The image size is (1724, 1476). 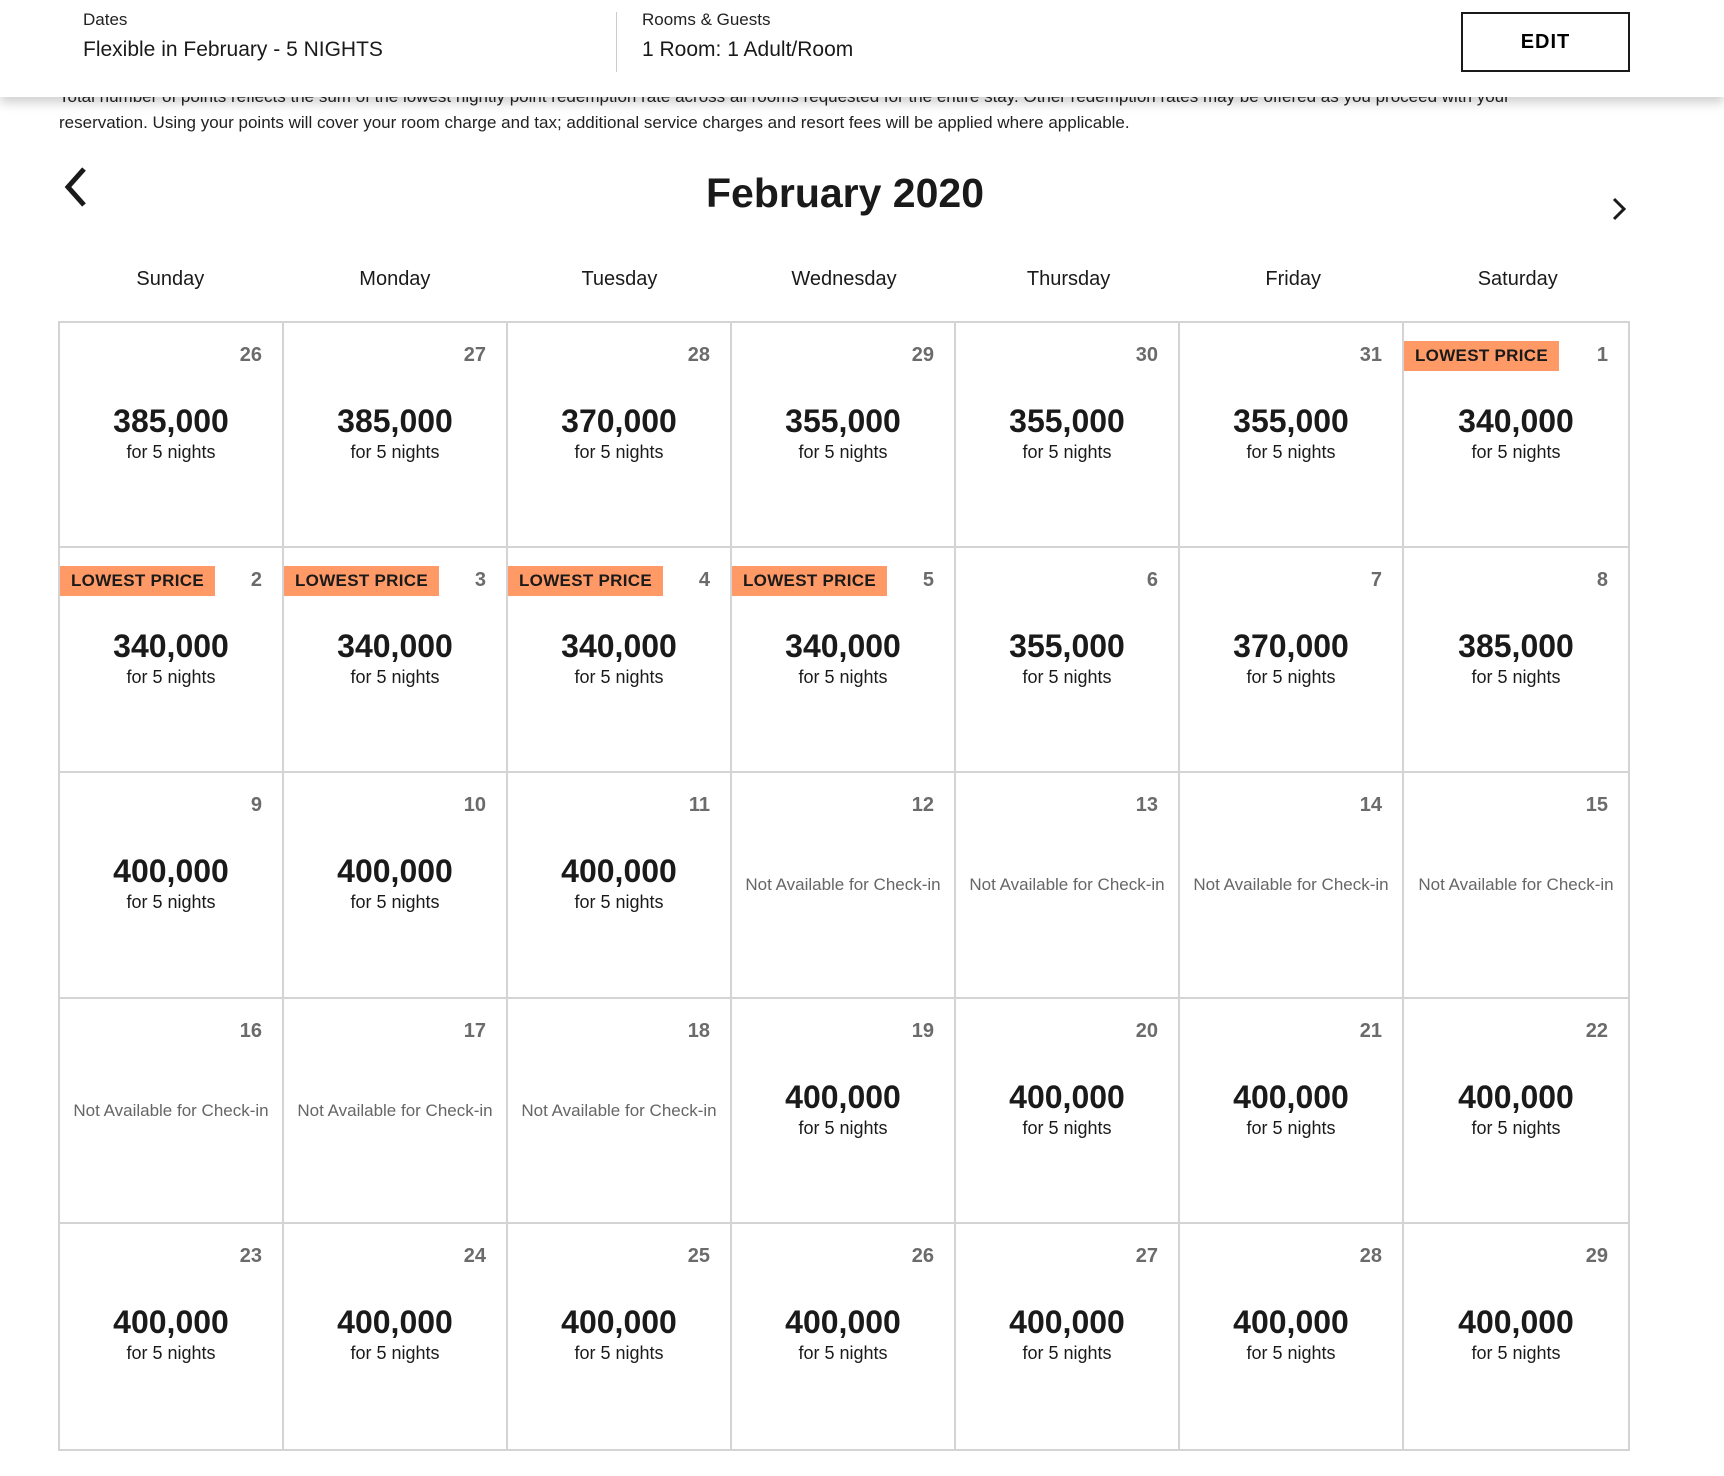 I want to click on day-number: 23, so click(x=250, y=1255).